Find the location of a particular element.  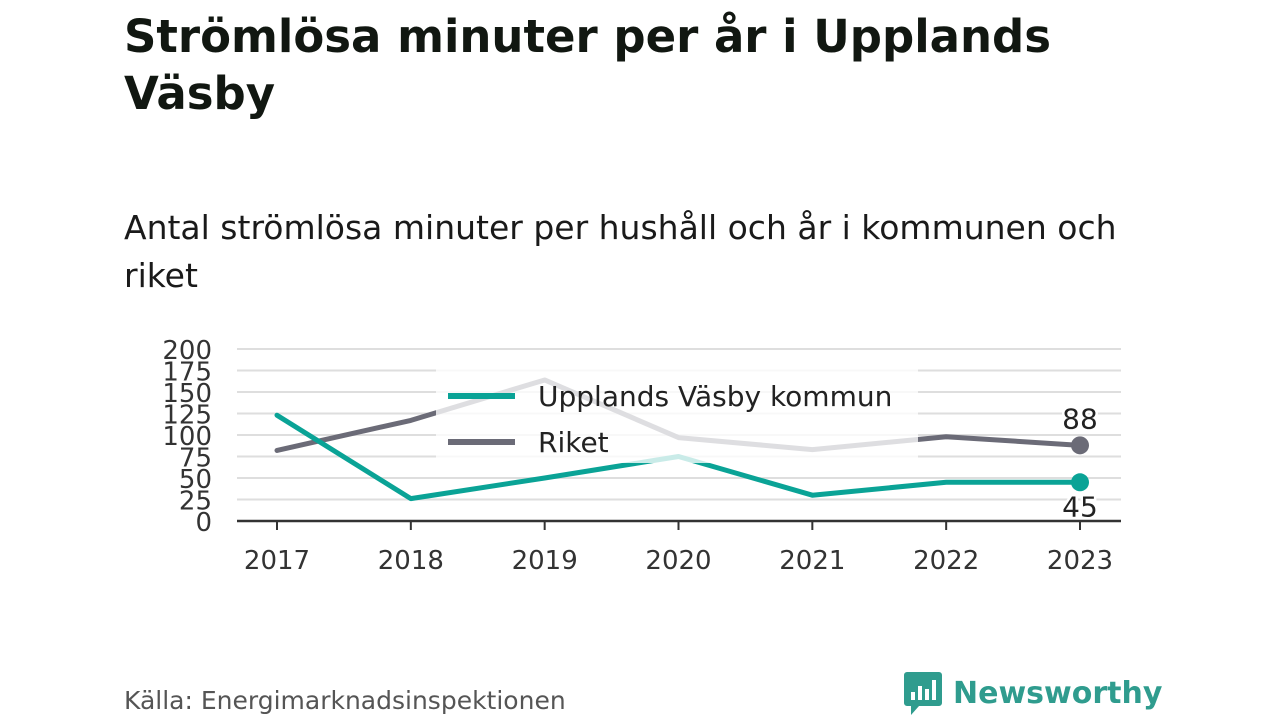

legend-background is located at coordinates (677, 416).